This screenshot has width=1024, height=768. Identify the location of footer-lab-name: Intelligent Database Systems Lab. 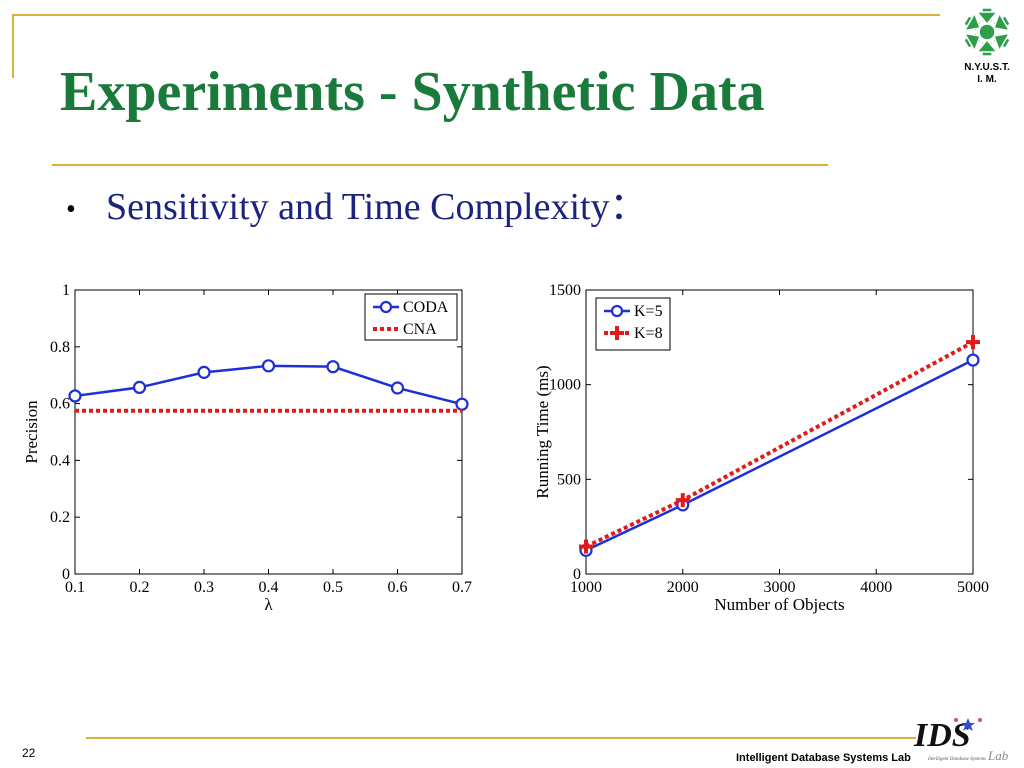
(823, 758).